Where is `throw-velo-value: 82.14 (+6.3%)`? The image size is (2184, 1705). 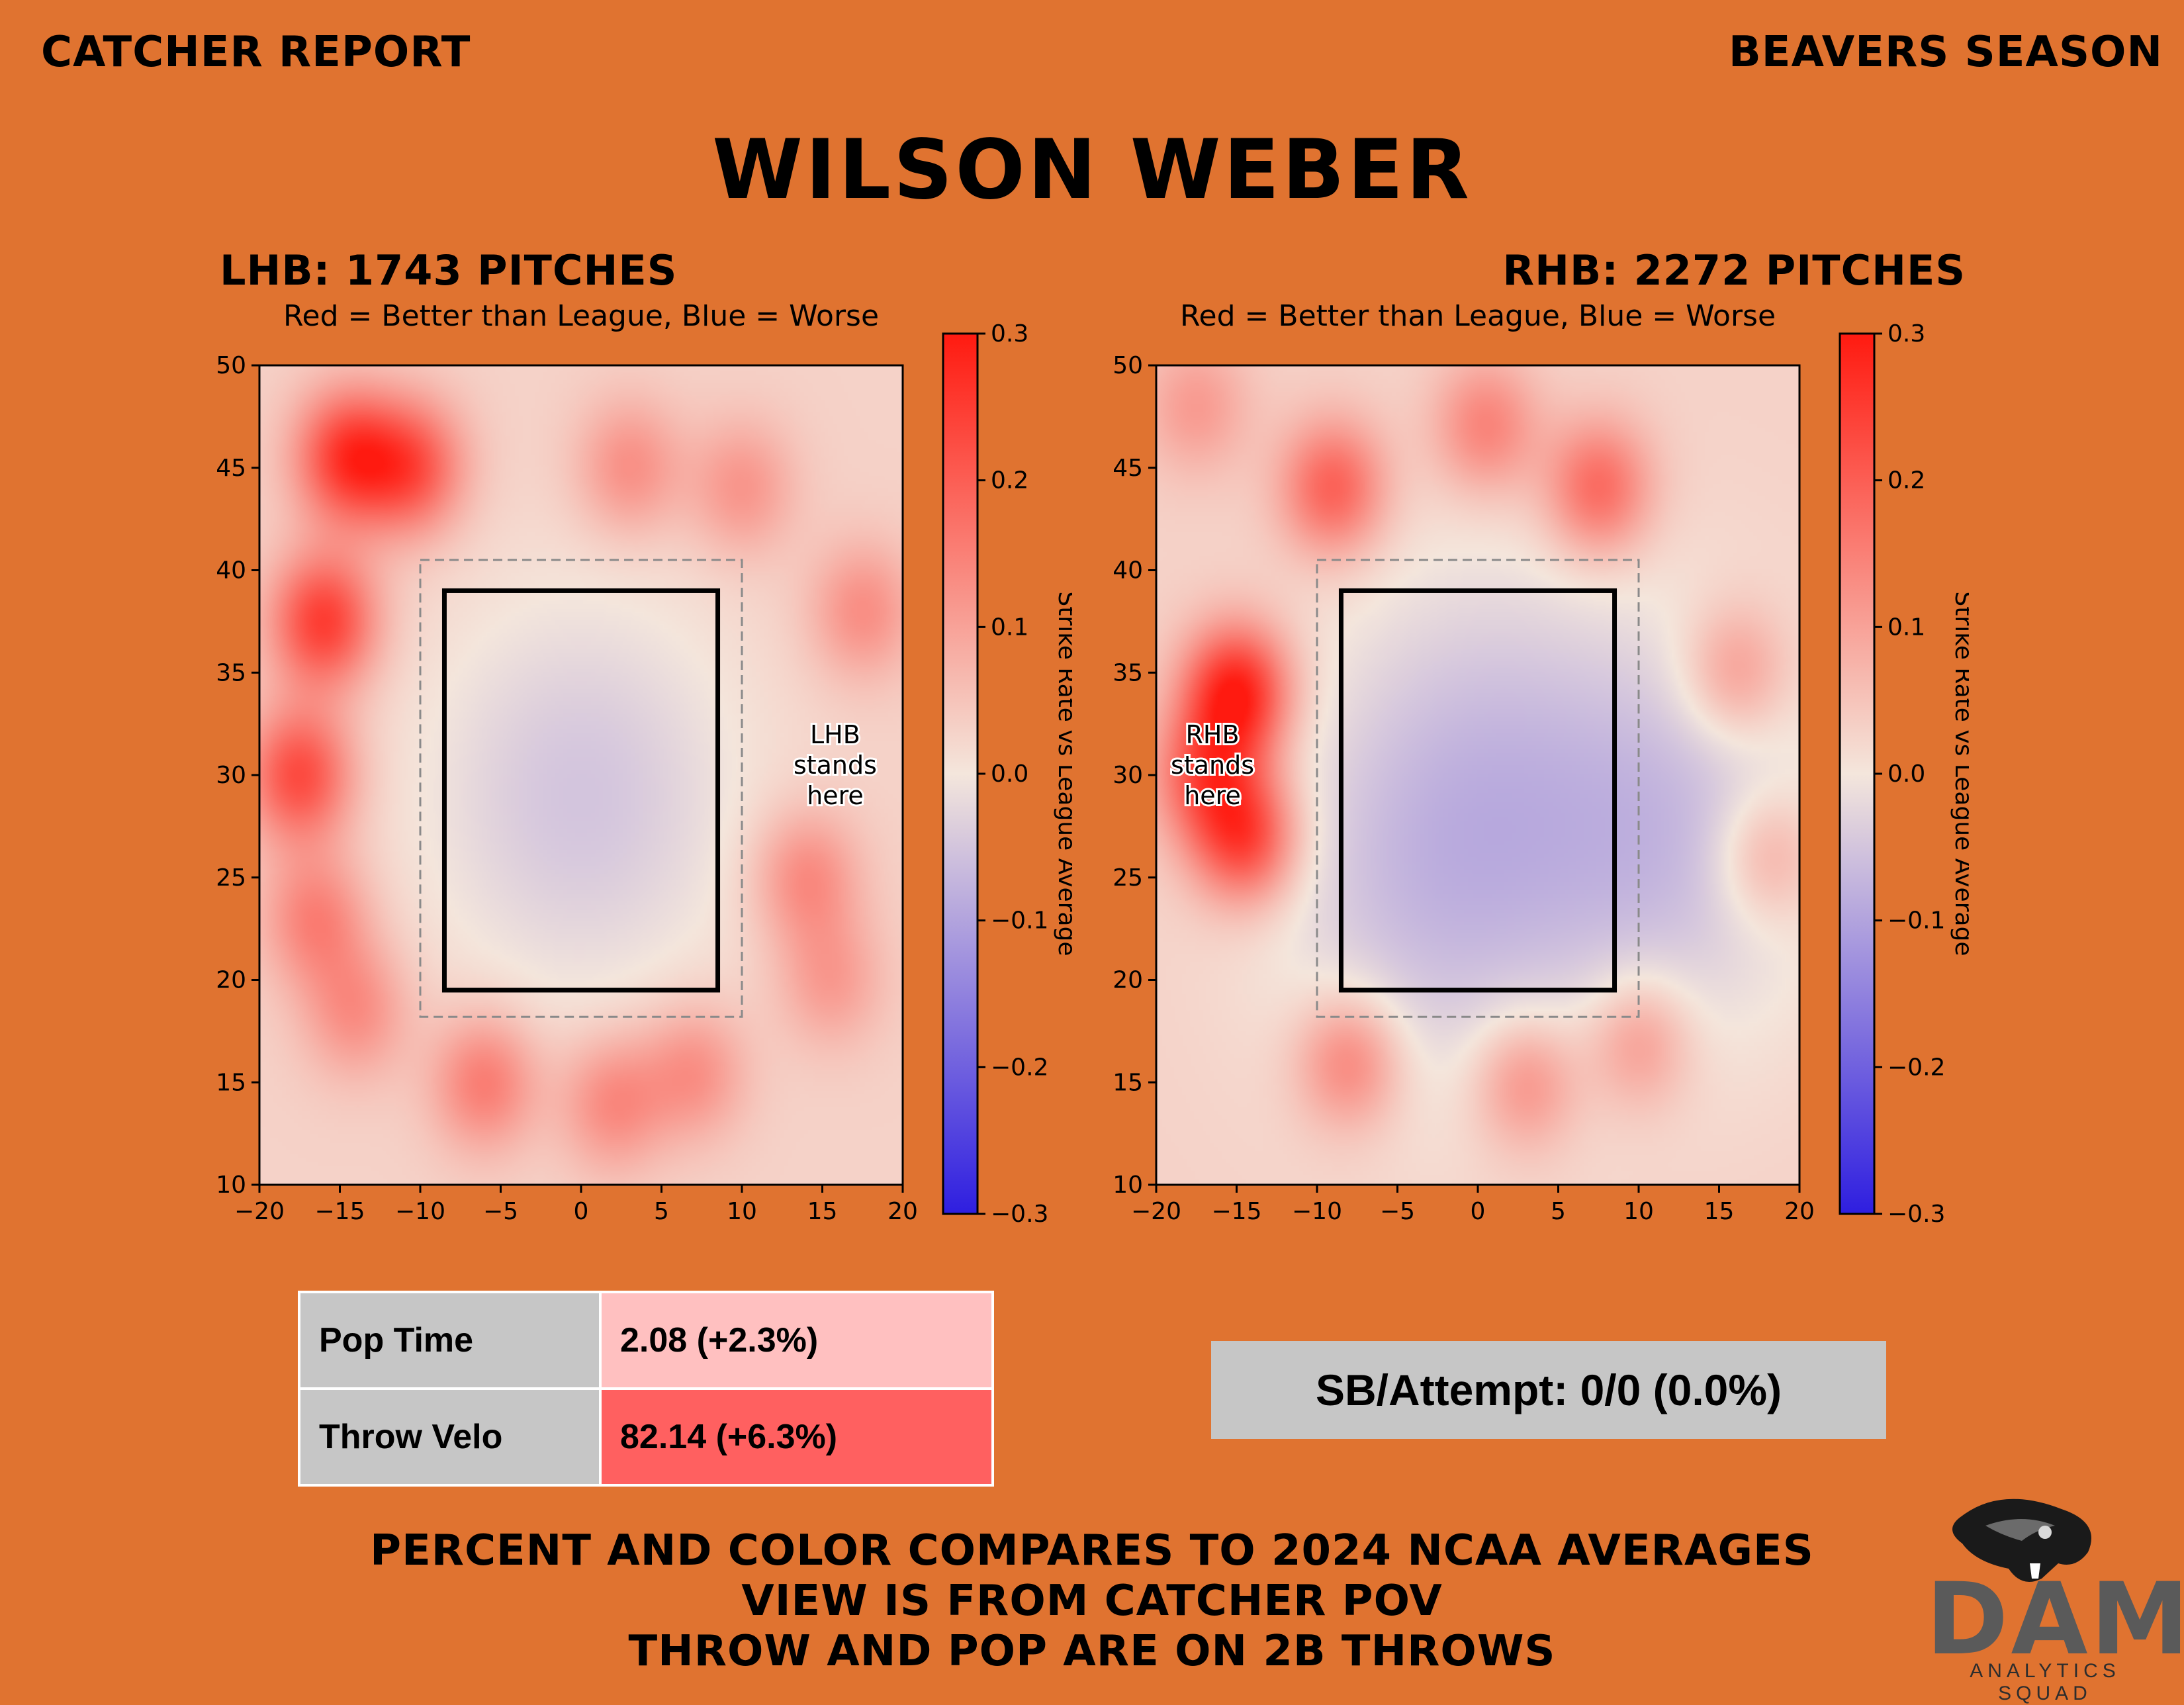 throw-velo-value: 82.14 (+6.3%) is located at coordinates (796, 1437).